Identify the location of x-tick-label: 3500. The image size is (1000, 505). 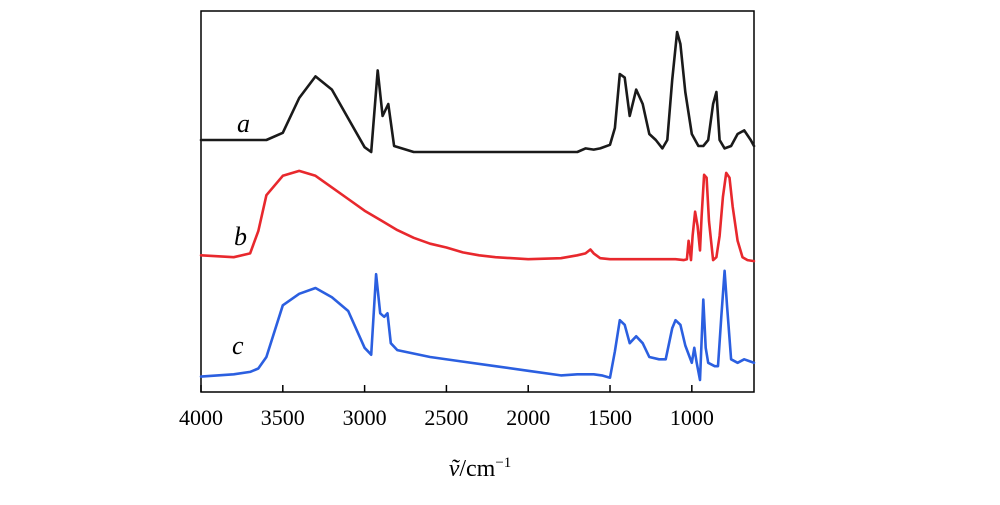
(283, 417).